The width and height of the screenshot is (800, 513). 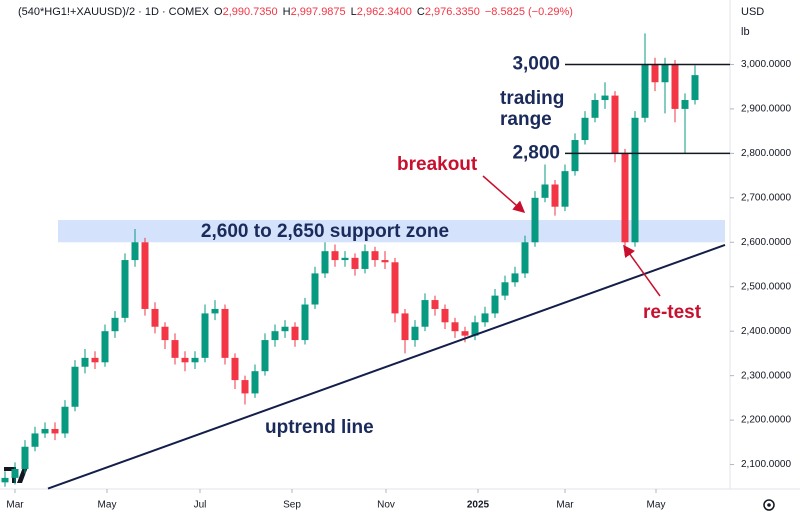 What do you see at coordinates (536, 63) in the screenshot?
I see `level-label: 3,000` at bounding box center [536, 63].